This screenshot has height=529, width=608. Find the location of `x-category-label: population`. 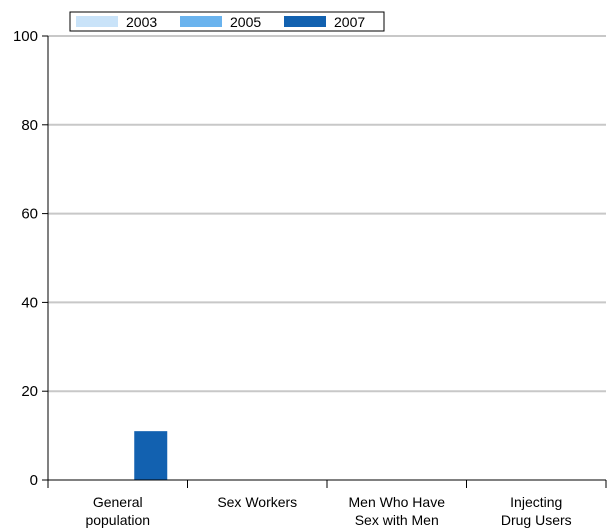

x-category-label: population is located at coordinates (117, 520).